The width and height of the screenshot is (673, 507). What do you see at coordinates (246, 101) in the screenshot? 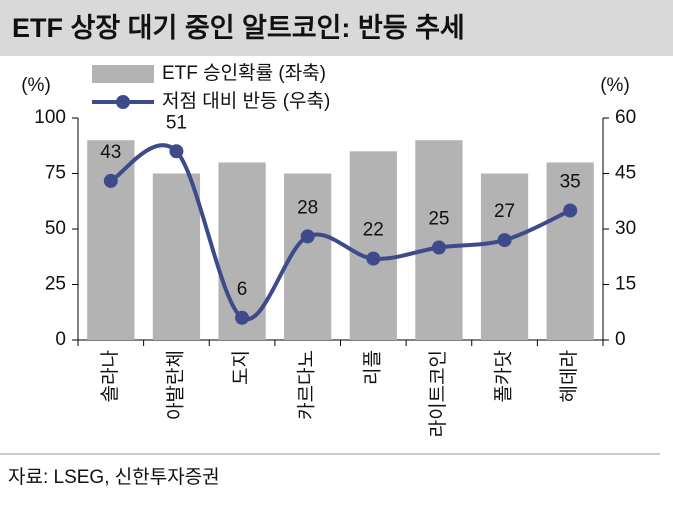
I see `legend-label: 저점 대비 반등 (우축)` at bounding box center [246, 101].